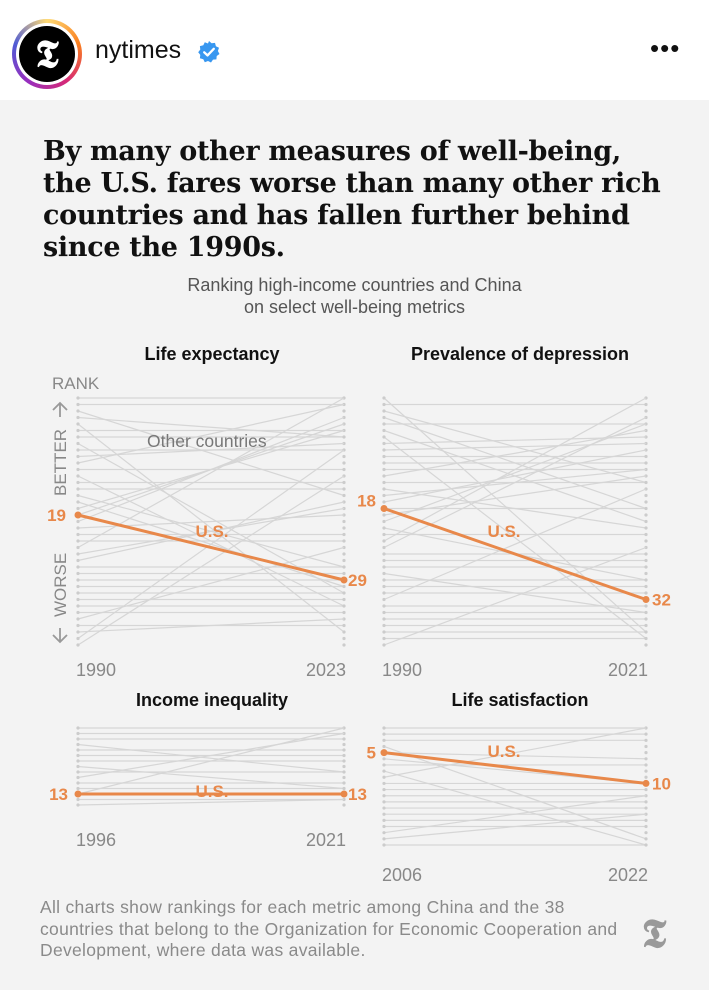  Describe the element at coordinates (628, 875) in the screenshot. I see `x-tick-label: 2022` at that location.